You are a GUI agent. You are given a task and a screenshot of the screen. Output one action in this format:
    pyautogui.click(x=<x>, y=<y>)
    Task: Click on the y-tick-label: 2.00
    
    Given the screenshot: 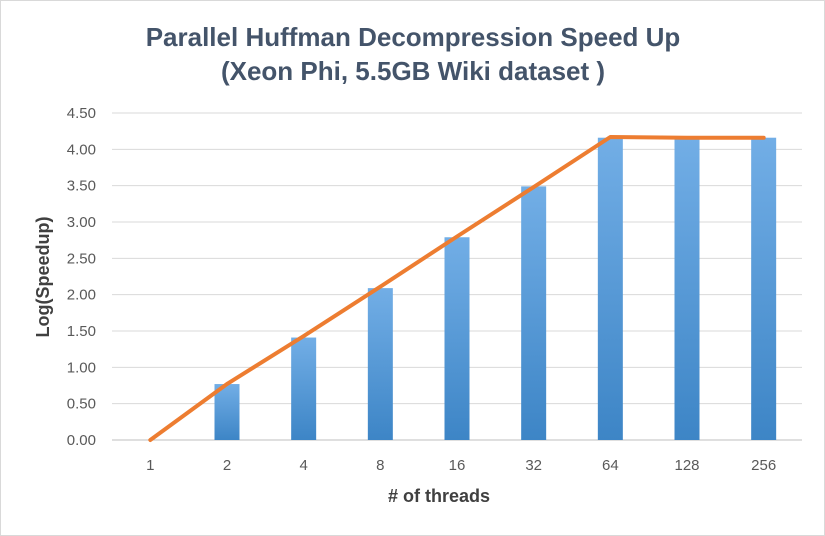 What is the action you would take?
    pyautogui.click(x=81, y=295)
    